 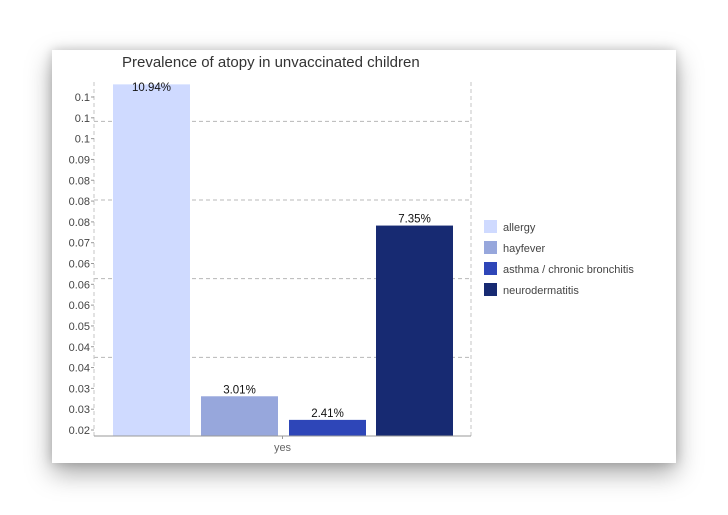 What do you see at coordinates (414, 330) in the screenshot?
I see `bar-neurodermatitis` at bounding box center [414, 330].